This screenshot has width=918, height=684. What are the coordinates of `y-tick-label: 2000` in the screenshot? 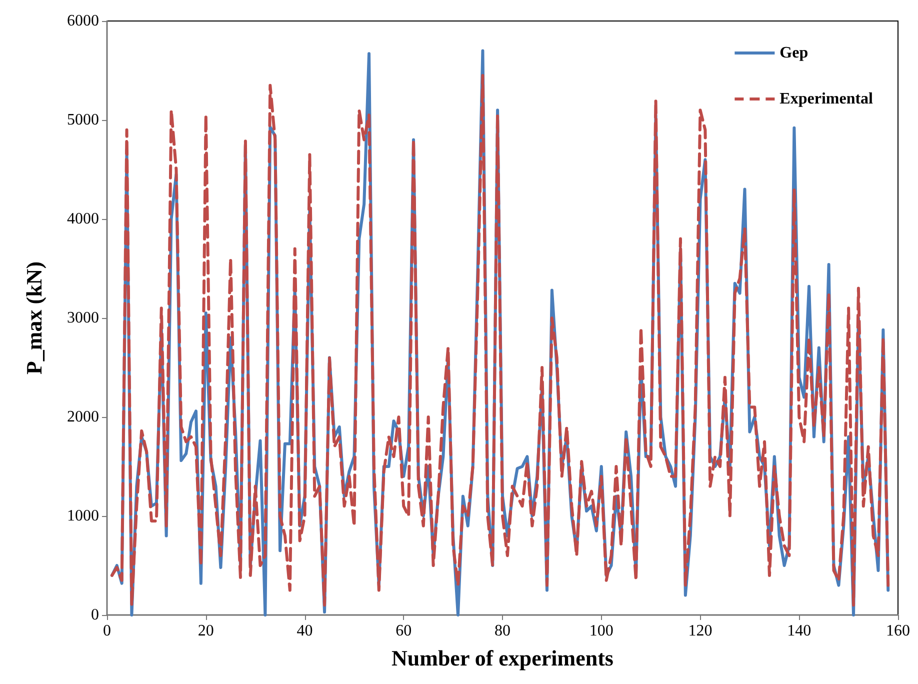 It's located at (83, 417).